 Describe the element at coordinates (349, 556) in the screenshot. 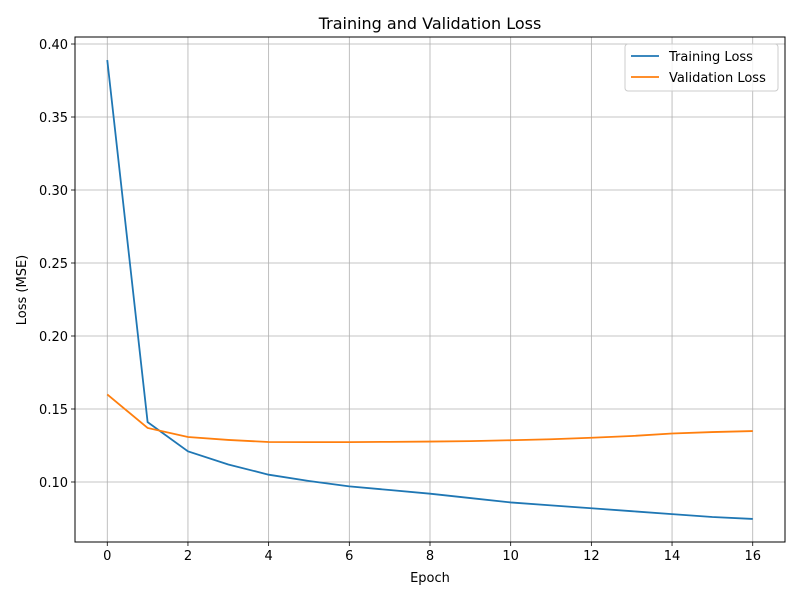

I see `x-tick-label: 6` at that location.